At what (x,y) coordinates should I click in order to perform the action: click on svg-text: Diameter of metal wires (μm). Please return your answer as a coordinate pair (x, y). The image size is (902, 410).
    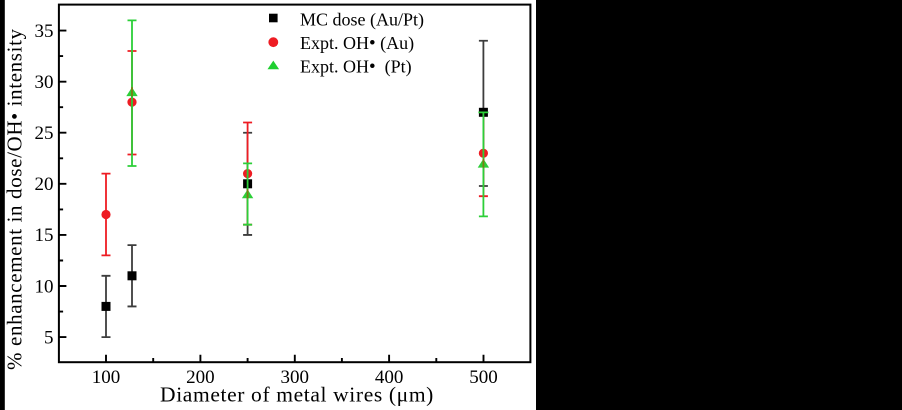
    Looking at the image, I should click on (297, 395).